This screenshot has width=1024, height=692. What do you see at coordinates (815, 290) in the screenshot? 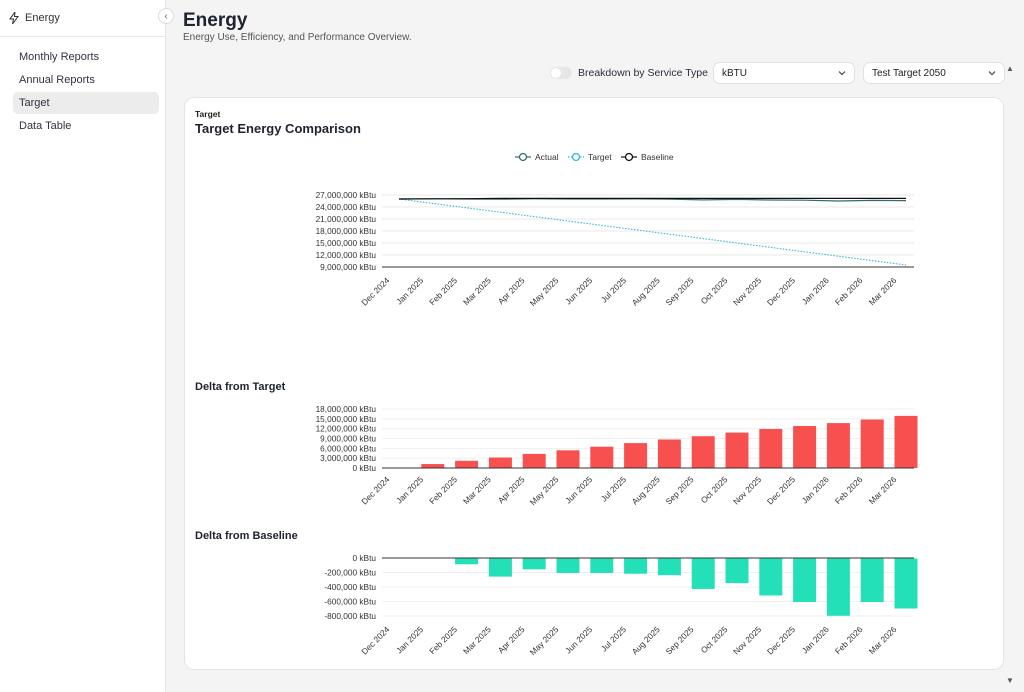
I see `x-tick-label: Jan 2026` at bounding box center [815, 290].